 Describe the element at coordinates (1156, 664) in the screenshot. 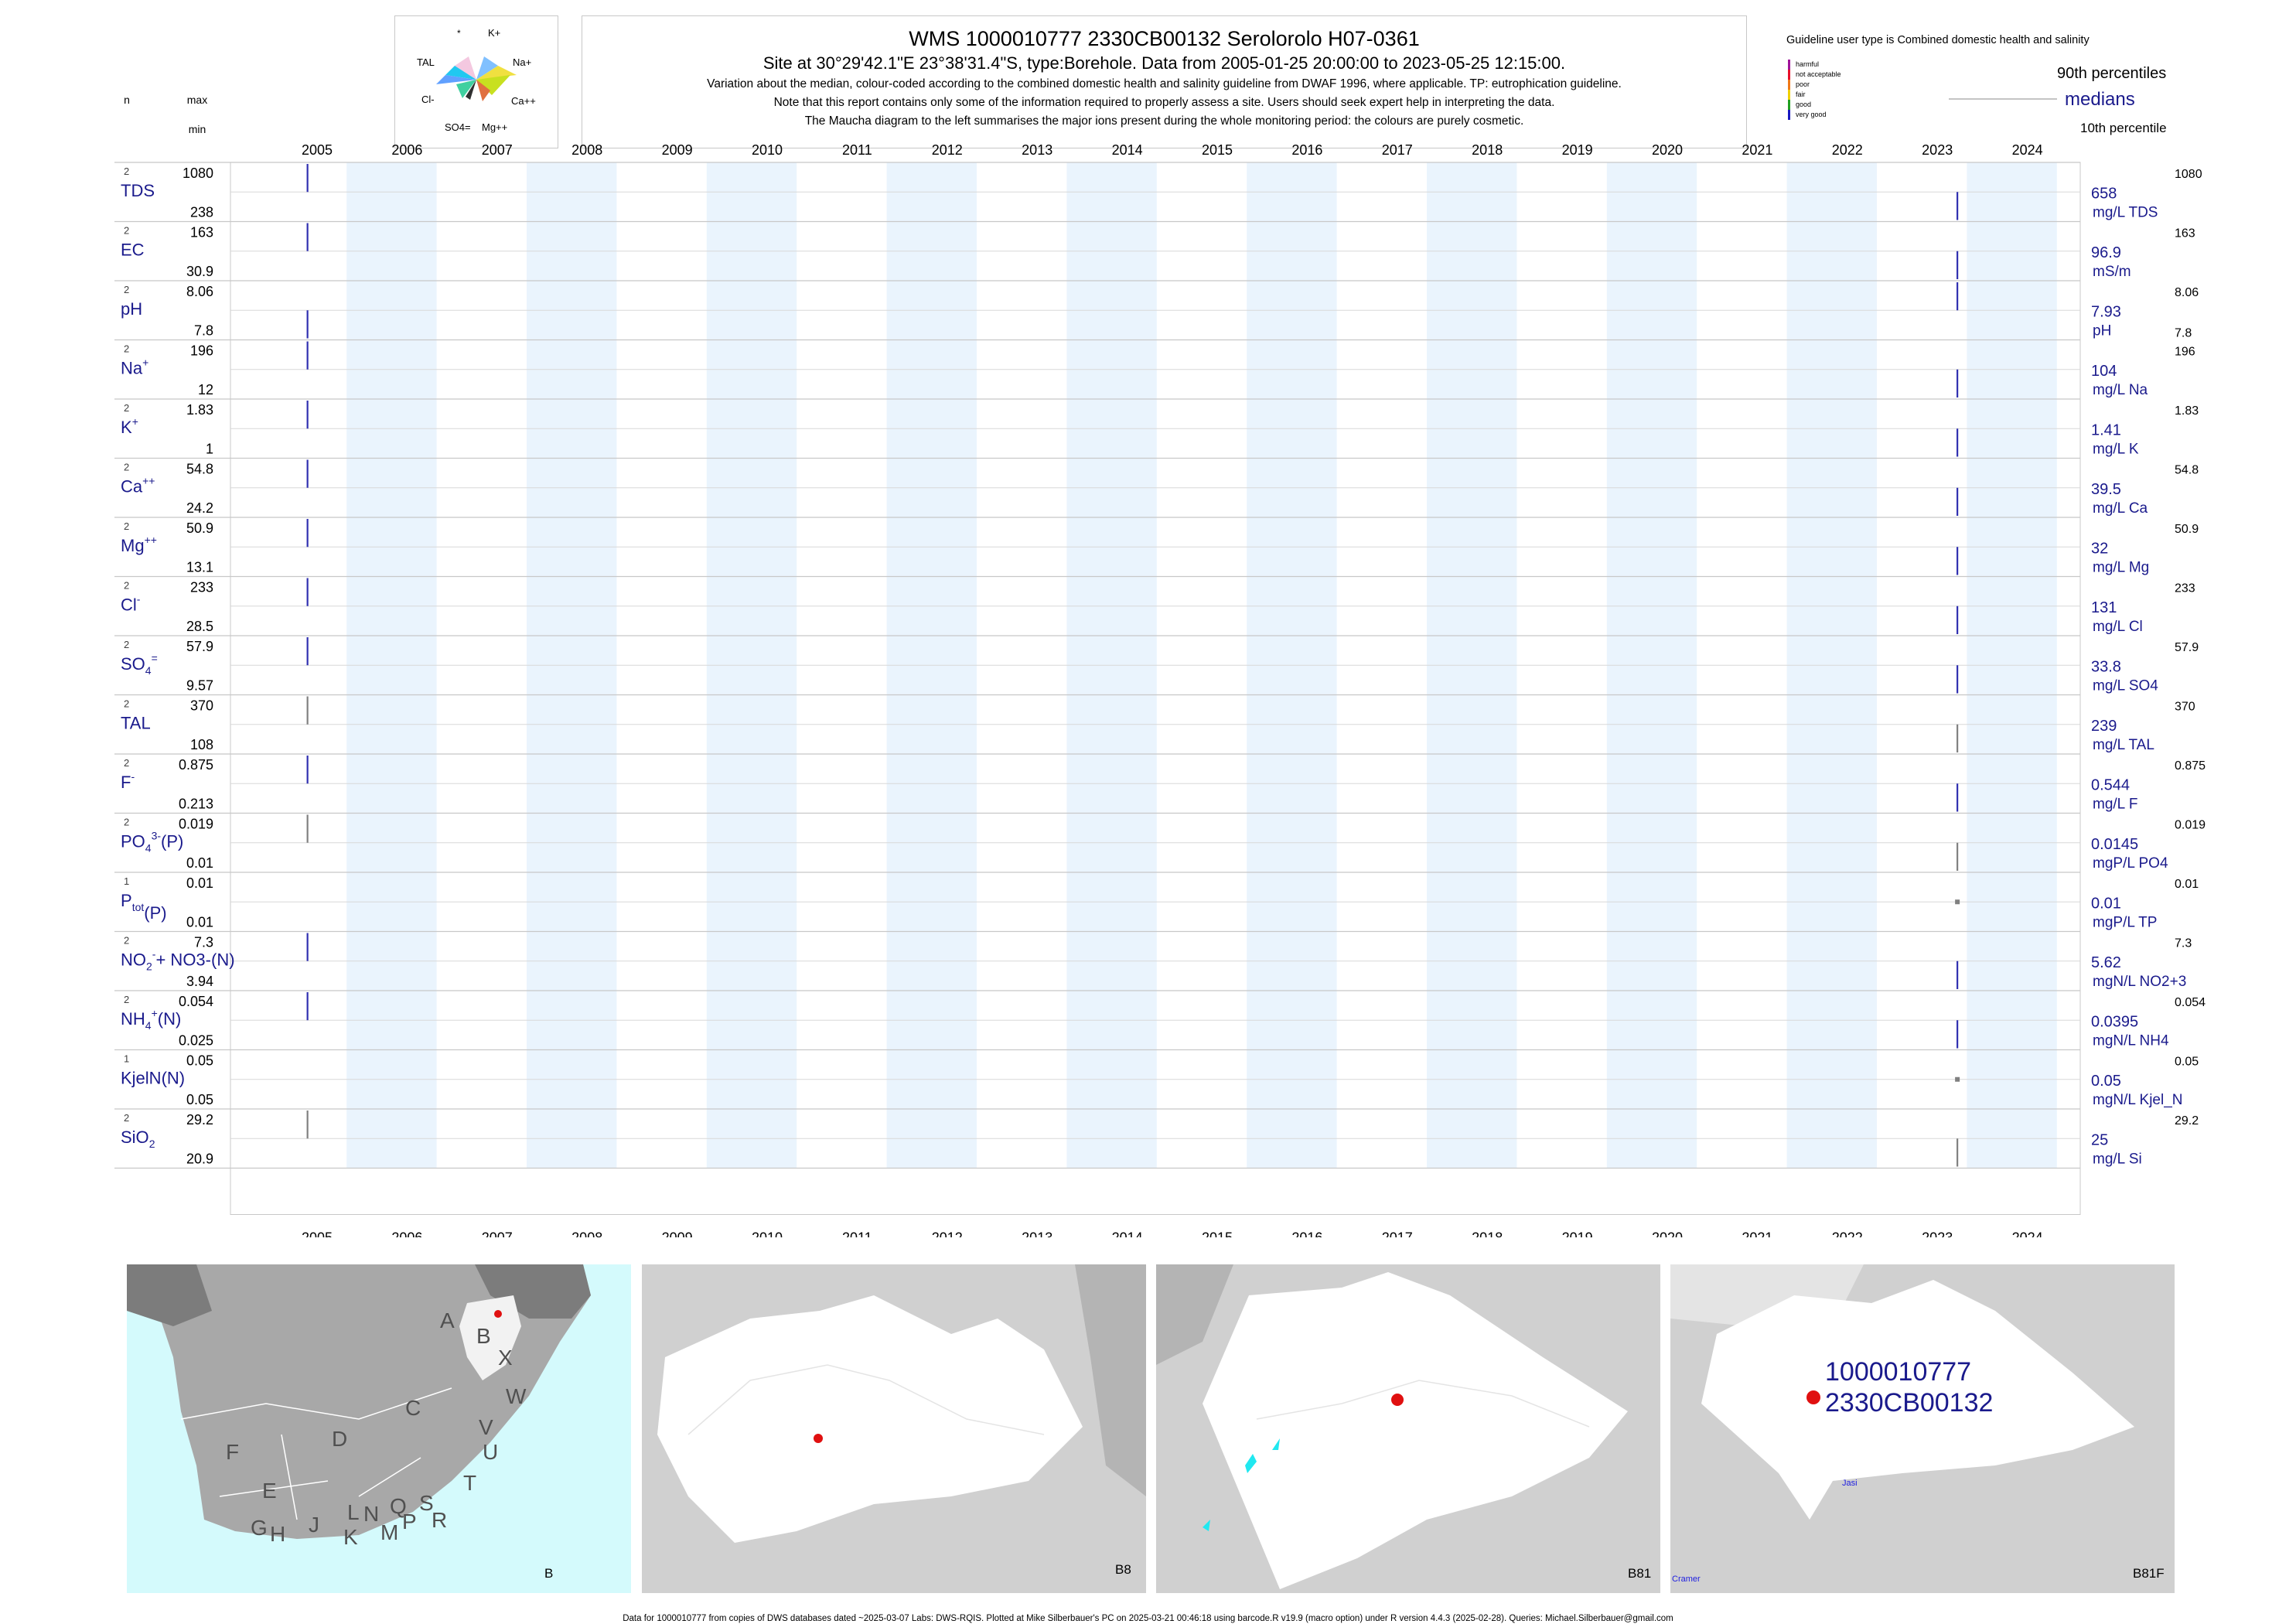

I see `parameter-row: 2 57.9 9.57 SO4= 33.8 mg/L SO4 57.9` at that location.